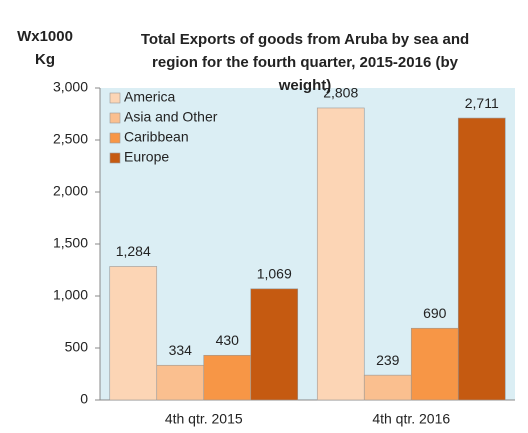 Image resolution: width=528 pixels, height=433 pixels. What do you see at coordinates (340, 93) in the screenshot?
I see `data-label: 2,808` at bounding box center [340, 93].